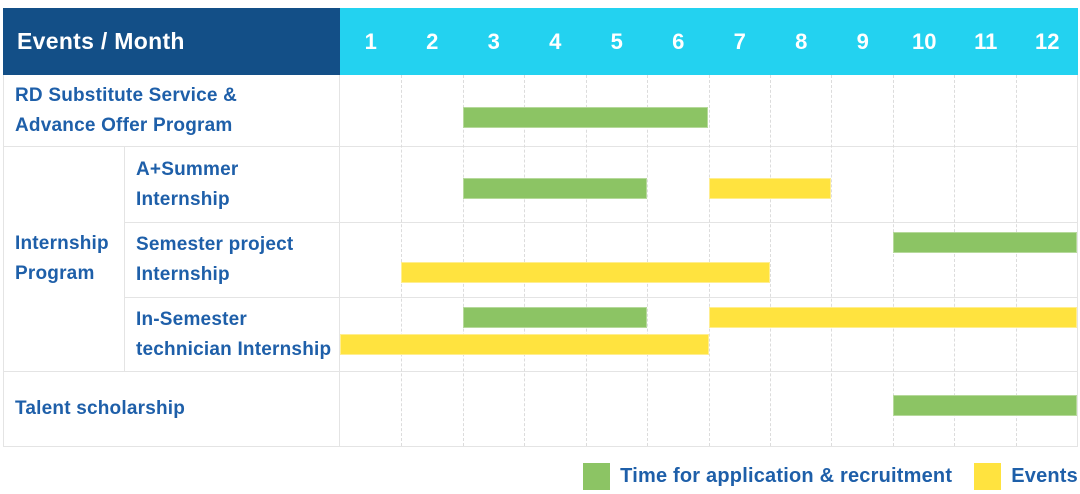 The width and height of the screenshot is (1080, 494). I want to click on month-header-row: 1 2 3 4 5 6 7 8 9 10 11 12, so click(709, 41).